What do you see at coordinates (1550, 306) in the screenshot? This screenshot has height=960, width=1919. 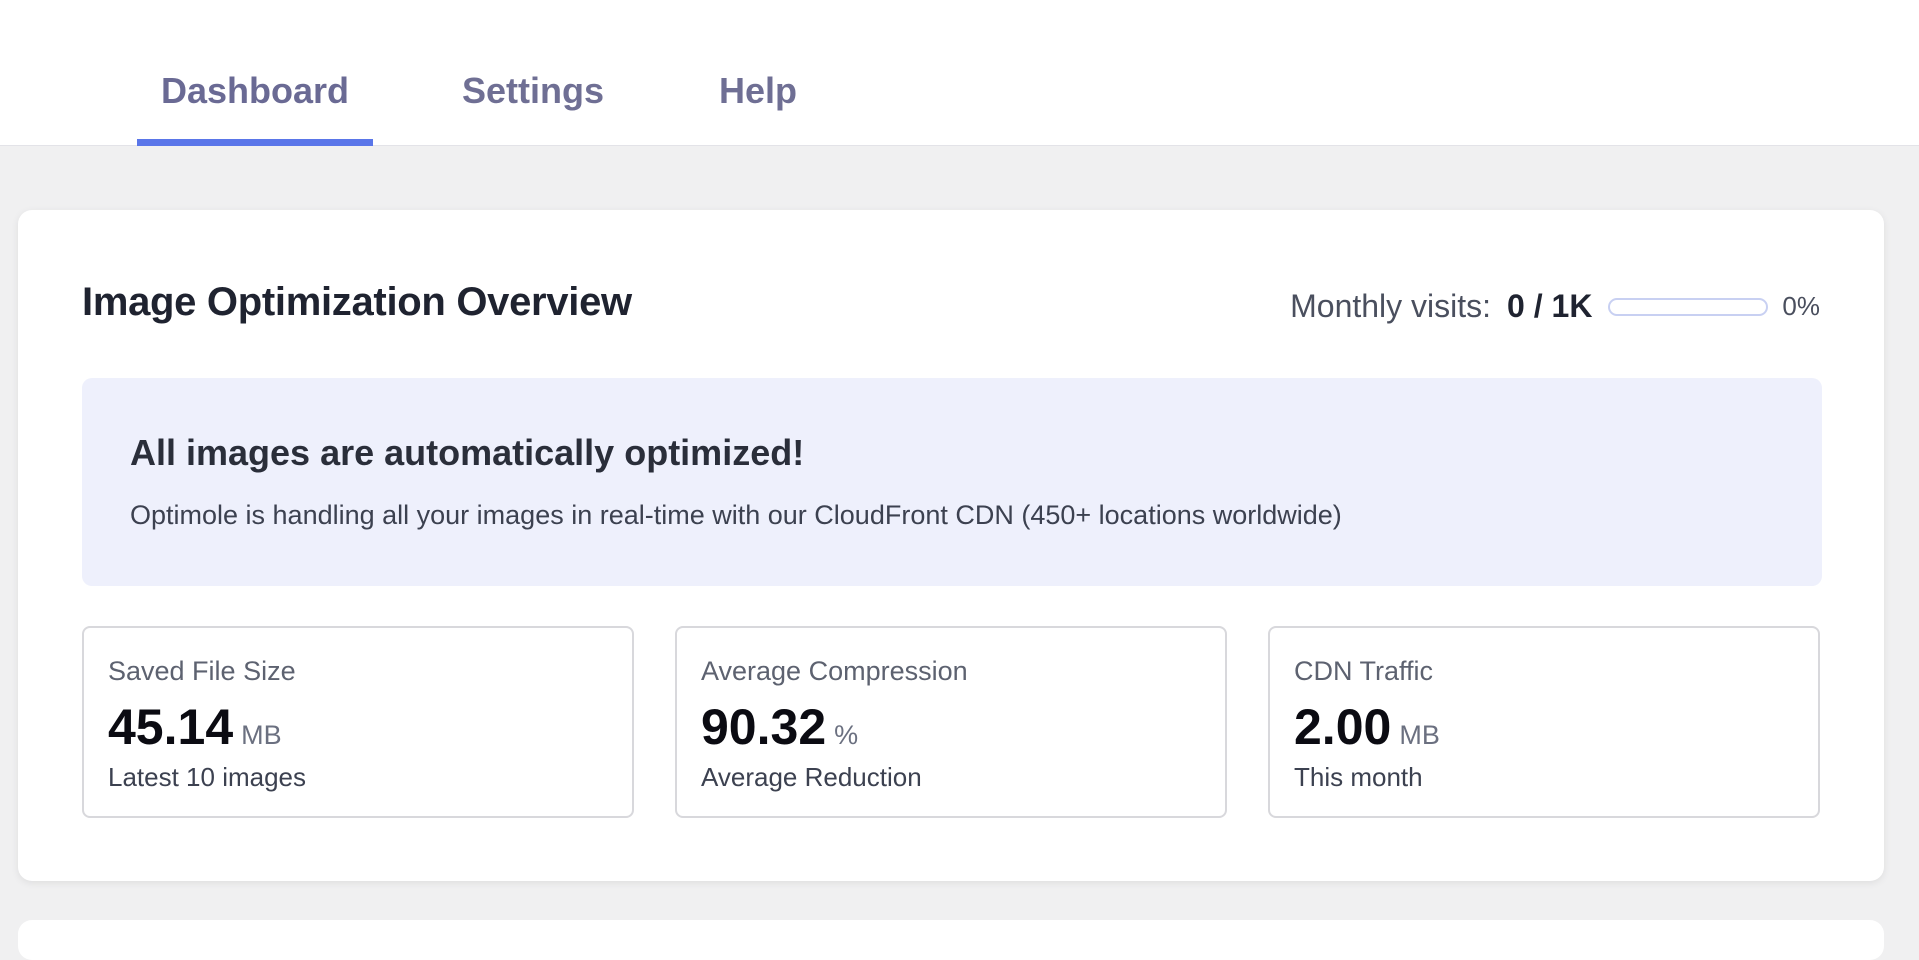 I see `monthly-visits-value: 0 / 1K` at bounding box center [1550, 306].